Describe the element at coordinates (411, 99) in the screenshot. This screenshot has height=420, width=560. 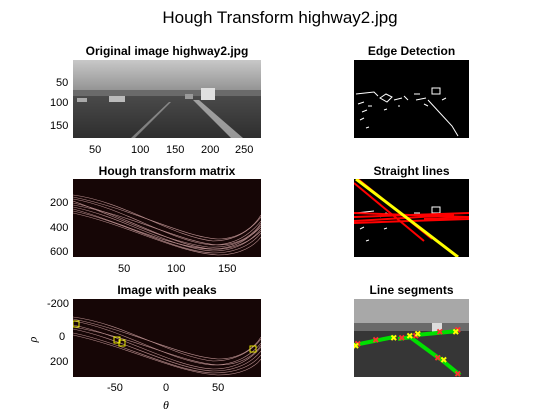
I see `edge-detection-image` at that location.